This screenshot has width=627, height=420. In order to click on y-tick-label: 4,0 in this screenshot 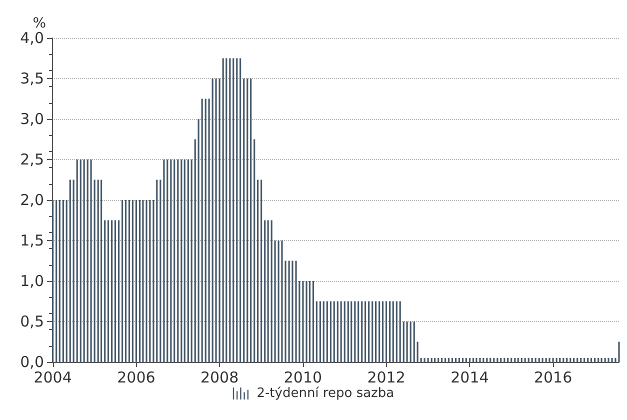, I will do `click(32, 38)`.